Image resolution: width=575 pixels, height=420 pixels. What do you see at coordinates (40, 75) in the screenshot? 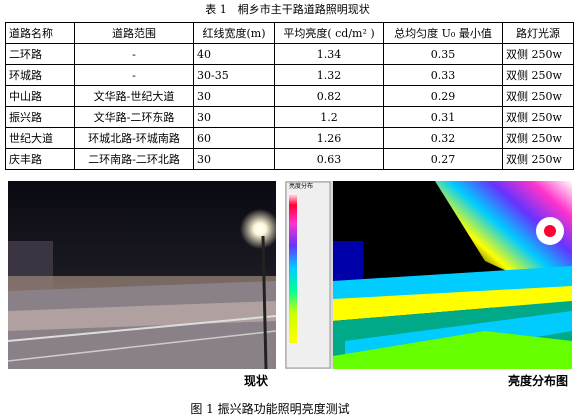
I see `table-cell: 环城路` at bounding box center [40, 75].